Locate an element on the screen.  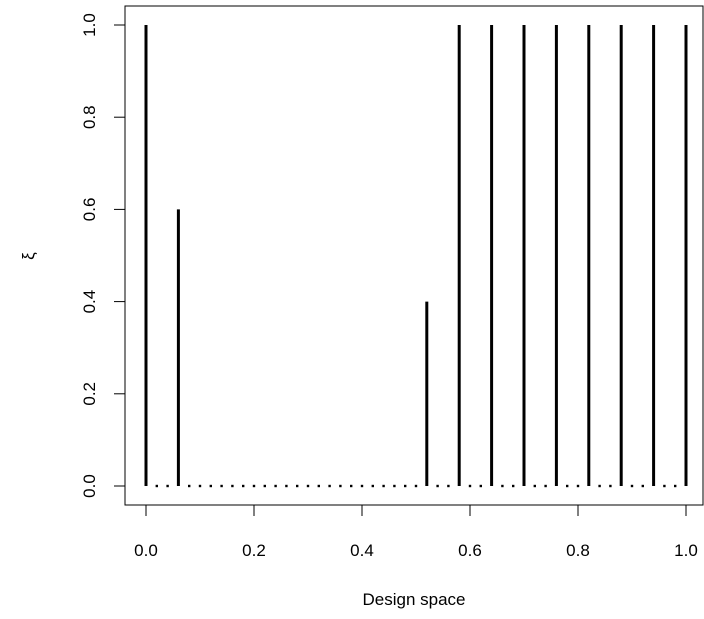
dotted-baseline is located at coordinates (416, 486).